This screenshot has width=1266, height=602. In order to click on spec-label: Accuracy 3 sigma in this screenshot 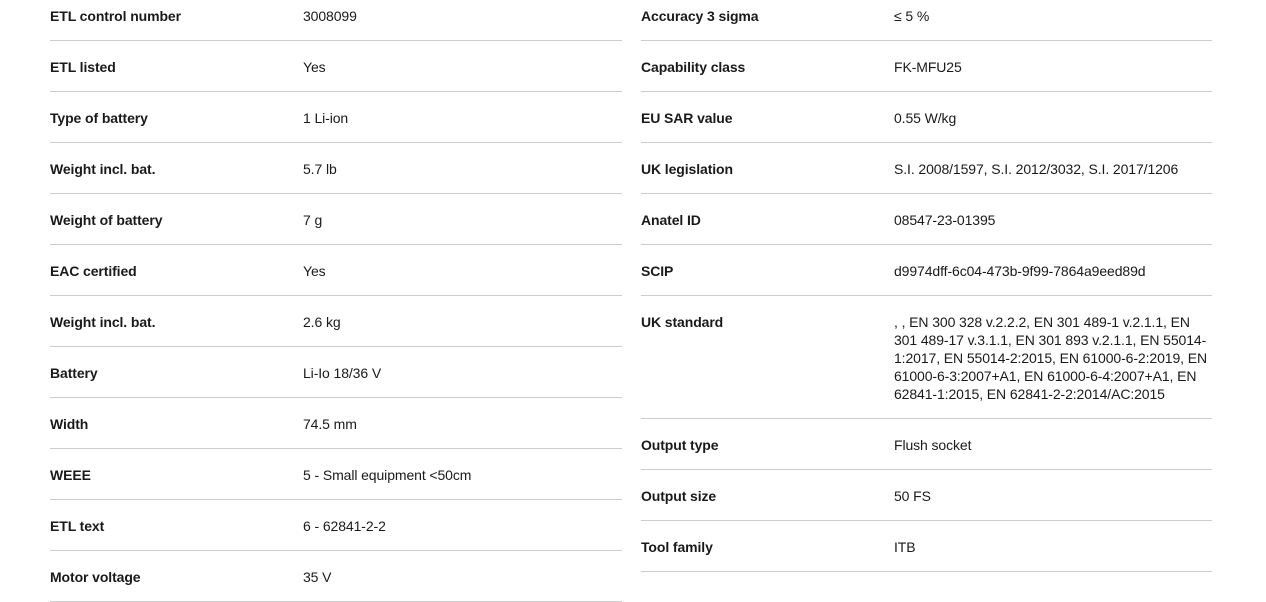, I will do `click(700, 16)`.